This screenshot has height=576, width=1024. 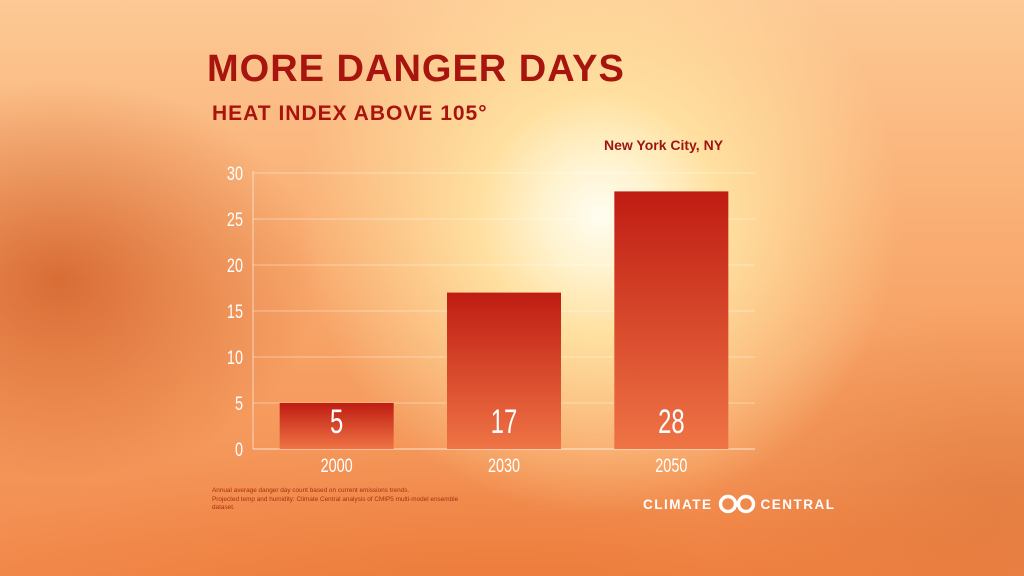 I want to click on data-label: 28, so click(x=671, y=422).